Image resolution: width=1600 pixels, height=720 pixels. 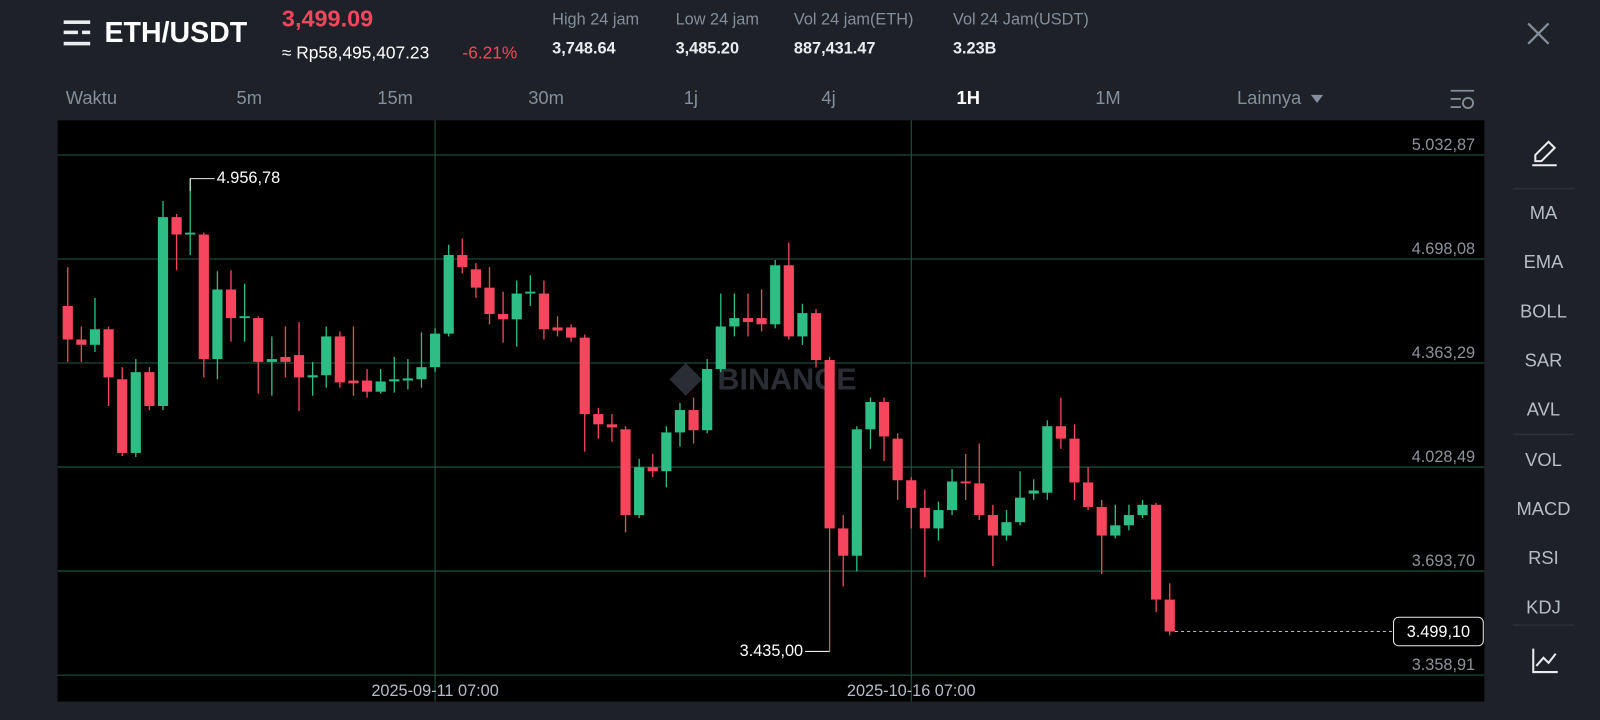 What do you see at coordinates (911, 691) in the screenshot?
I see `x-tick-label: 2025-10-16 07:00` at bounding box center [911, 691].